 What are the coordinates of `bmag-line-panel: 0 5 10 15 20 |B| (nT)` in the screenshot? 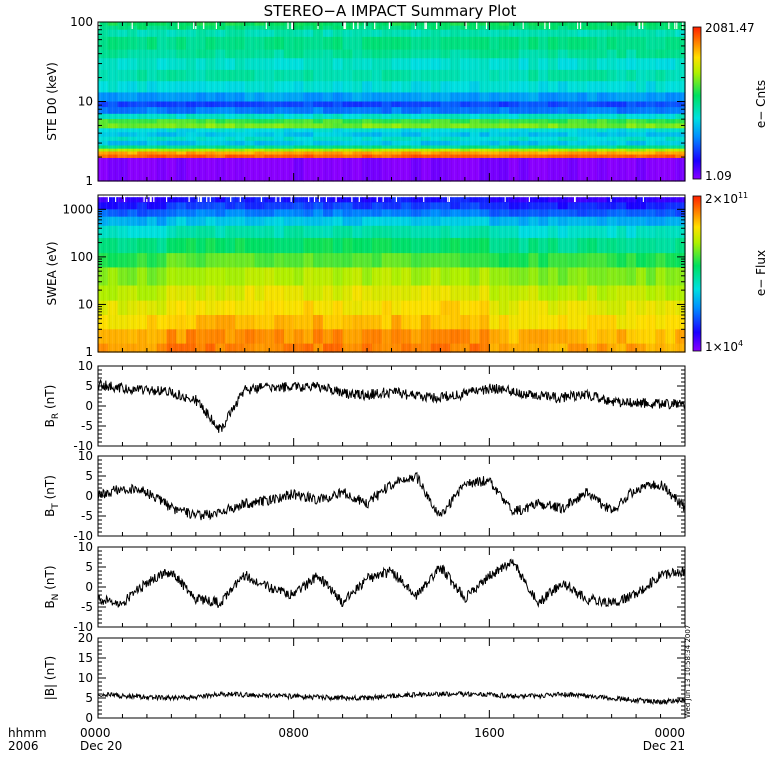 It's located at (364, 678).